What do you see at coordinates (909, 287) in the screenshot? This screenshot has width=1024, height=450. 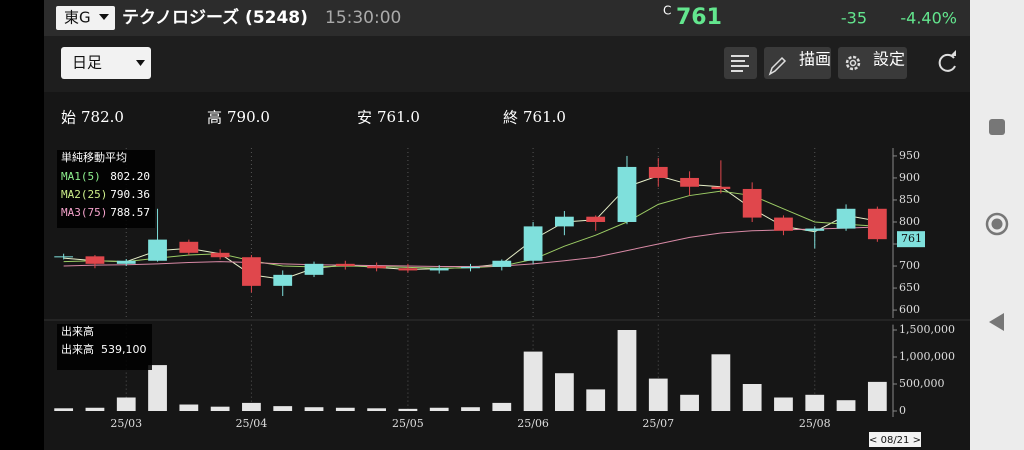 I see `y-tick-label: 650` at bounding box center [909, 287].